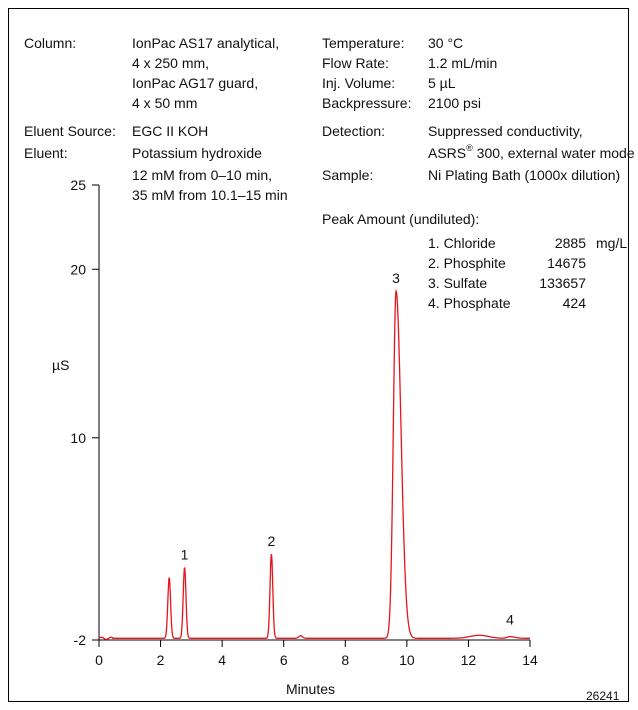  I want to click on column-line-3: IonPac AG17 guard,, so click(195, 83).